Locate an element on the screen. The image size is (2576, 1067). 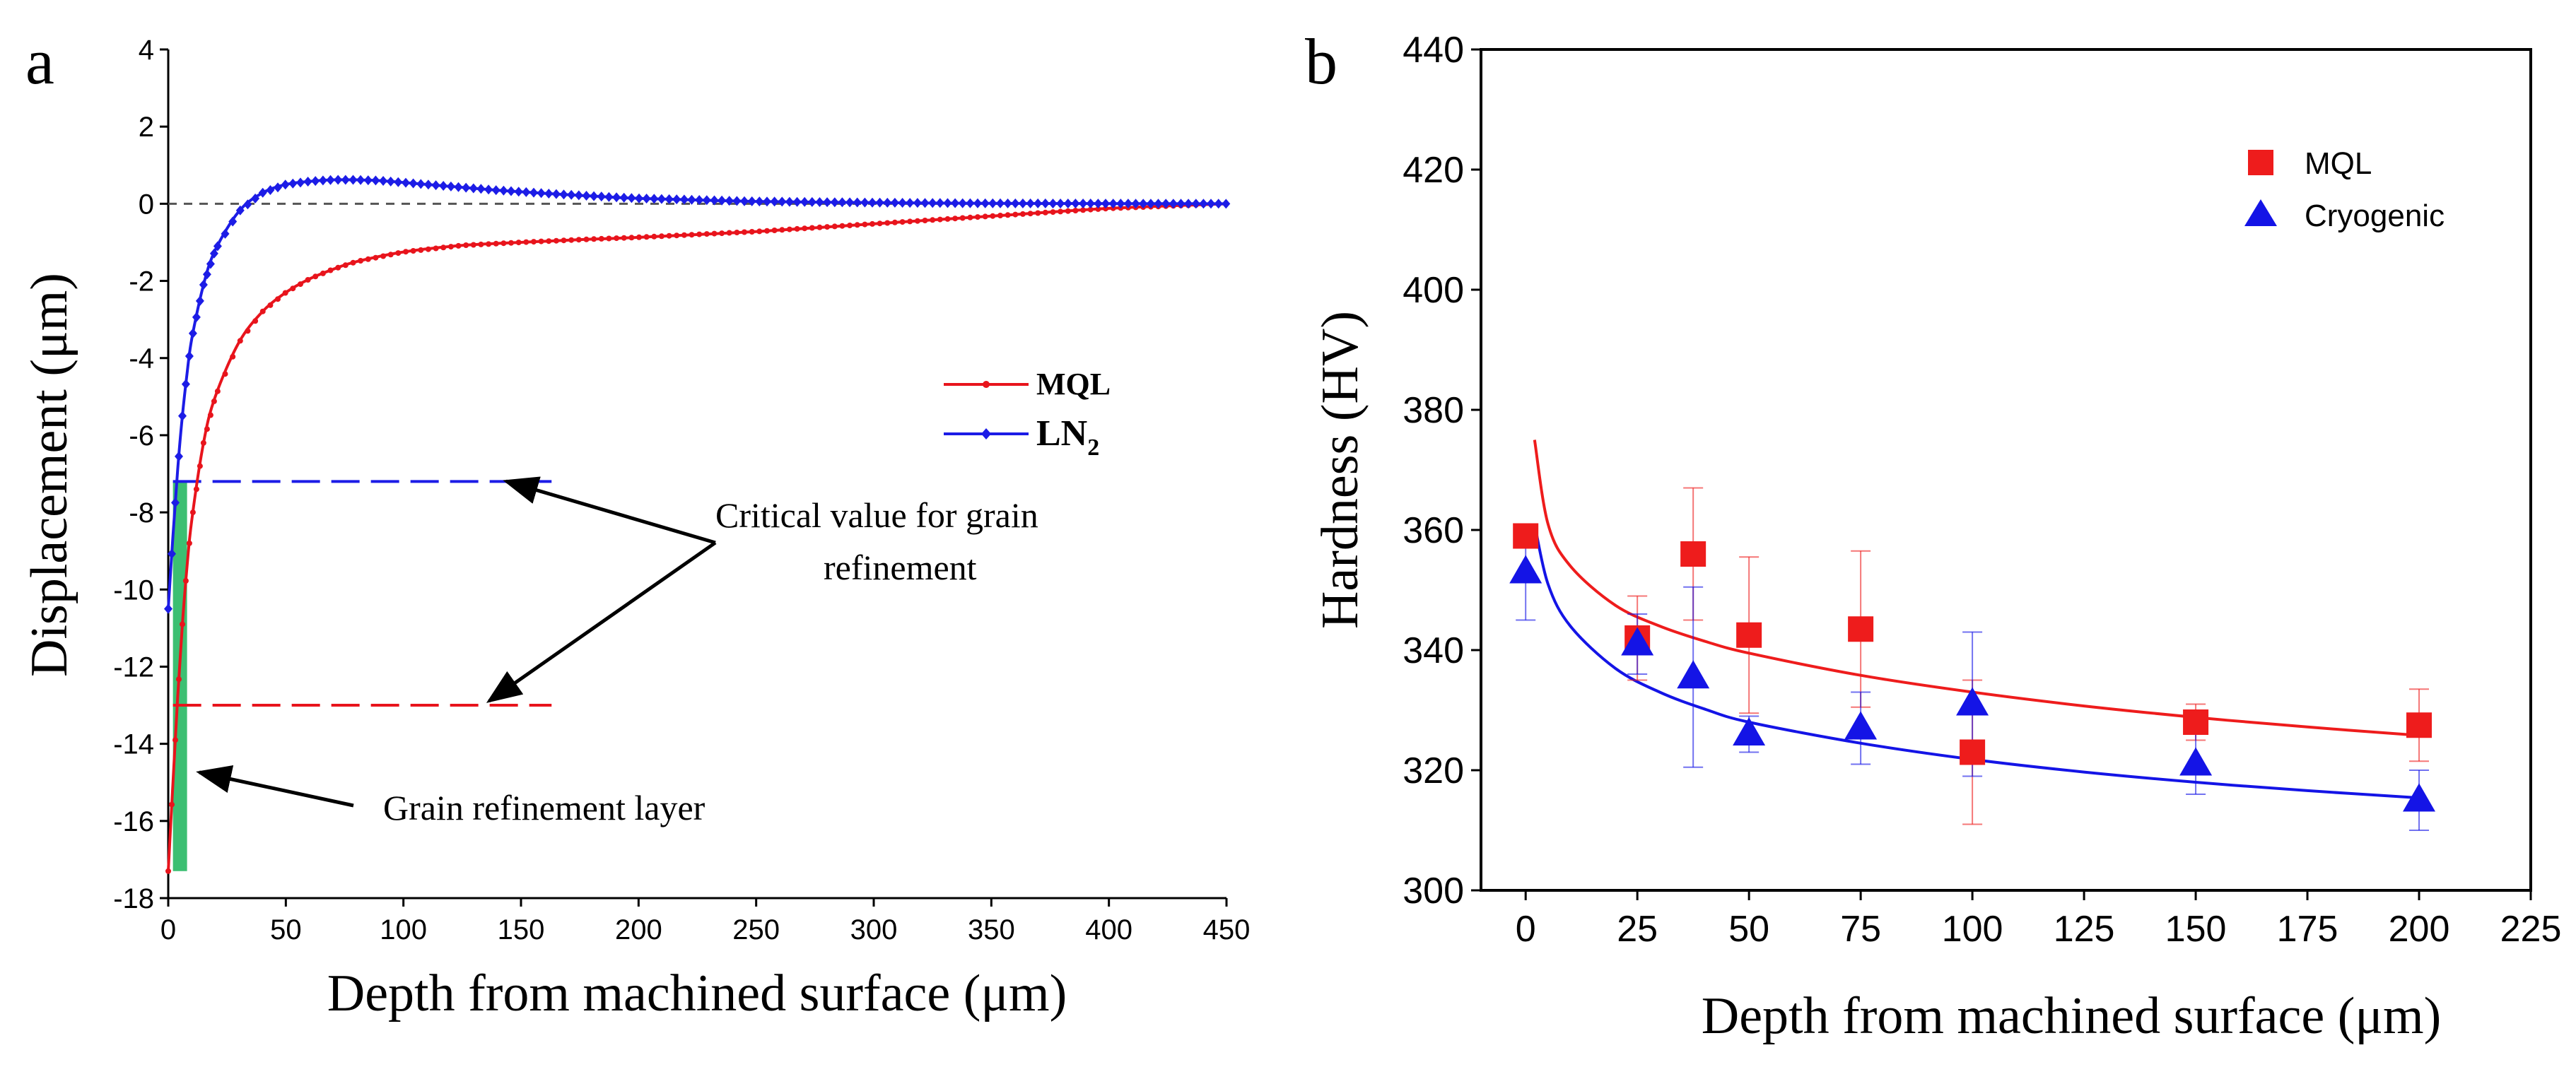
panel-b-x-axis-title: Depth from machined surface (μm) is located at coordinates (2071, 1016).